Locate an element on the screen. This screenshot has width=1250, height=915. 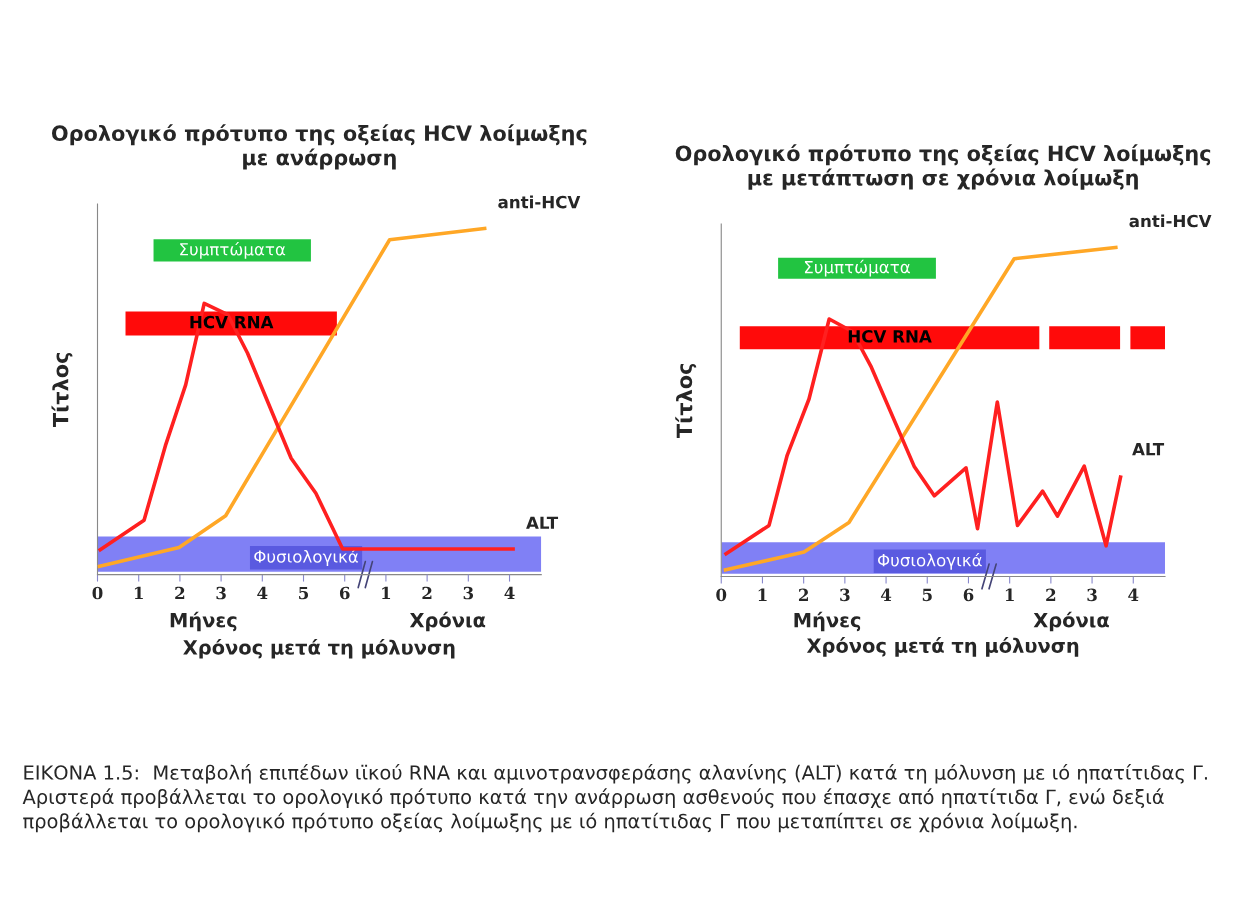
text: ΕΙΚΟΝΑ 1.5: Μεταβολή επιπέδων ιϊκού RNA και αμινοτρανσφεράσης αλανίνης (ALT) κατά τη μόλυνση με ιό ηπατίτιδας Γ. Αριστερά προβάλλεται το ορολογικό πρότυπο κατά την ανάρρωση ασθενούς που έπασχε από ηπατίτιδα Γ, ενώ δεξιά προβάλλεται το ορολογικό πρότυπο οξείας λοίμωξης με ιό ηπατίτιδας Γ που μεταπίπτει σε χρόνια λοίμωξη. is located at coordinates (614, 798).